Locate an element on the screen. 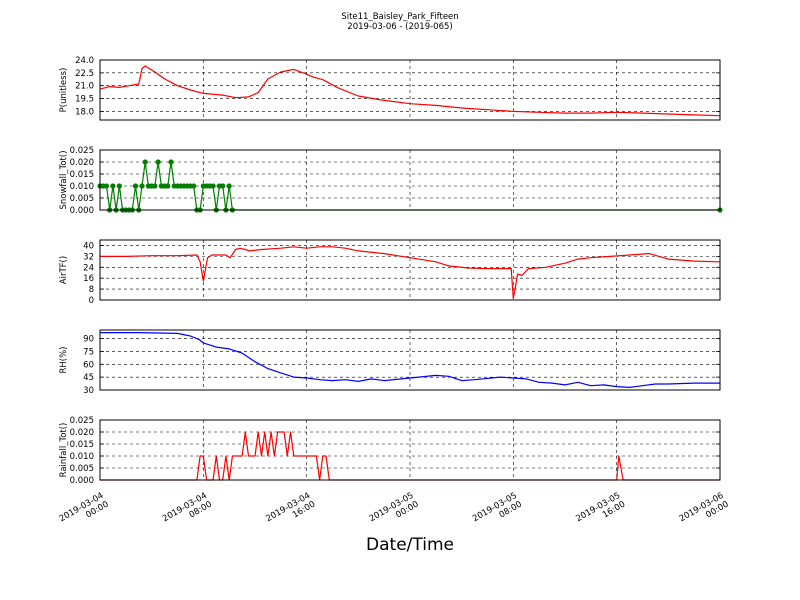  y-tick-label: 8 is located at coordinates (91, 290).